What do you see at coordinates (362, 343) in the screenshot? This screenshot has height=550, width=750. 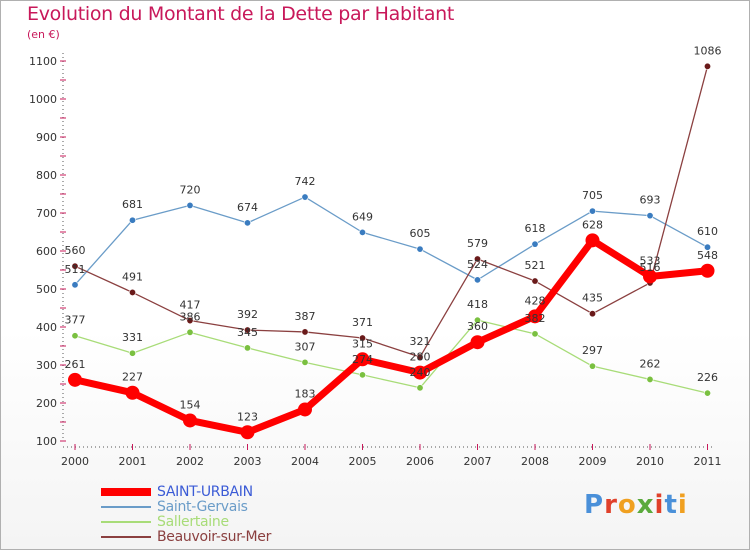 I see `data-label: 315` at bounding box center [362, 343].